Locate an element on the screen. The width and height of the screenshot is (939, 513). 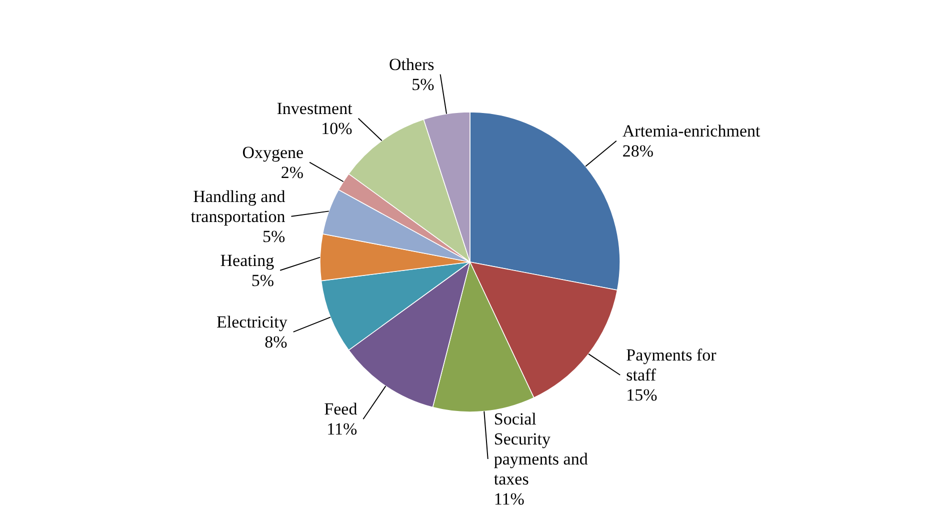
slice-label: Artemia-enrichment is located at coordinates (691, 130).